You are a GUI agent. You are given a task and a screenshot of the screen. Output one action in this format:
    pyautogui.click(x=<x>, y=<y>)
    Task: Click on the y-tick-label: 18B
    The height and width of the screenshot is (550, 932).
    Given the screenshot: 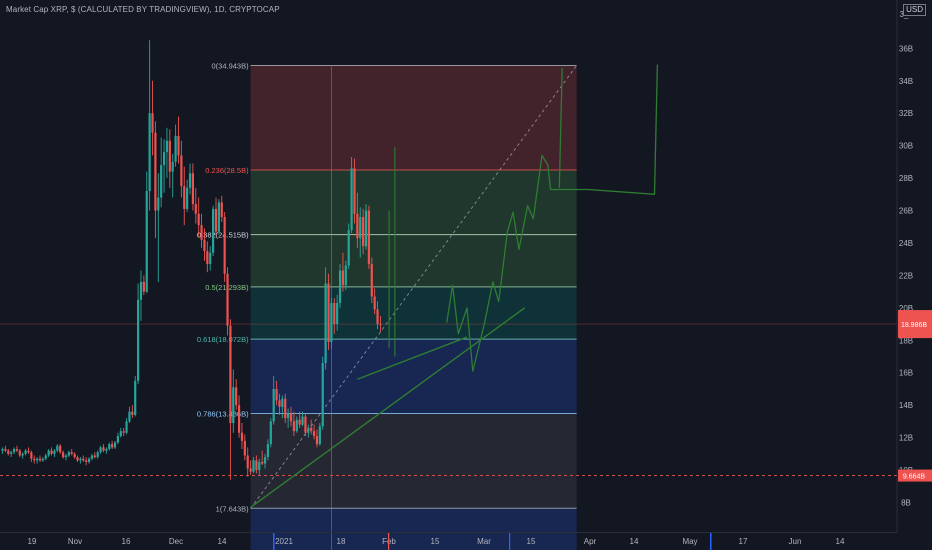 What is the action you would take?
    pyautogui.click(x=906, y=340)
    